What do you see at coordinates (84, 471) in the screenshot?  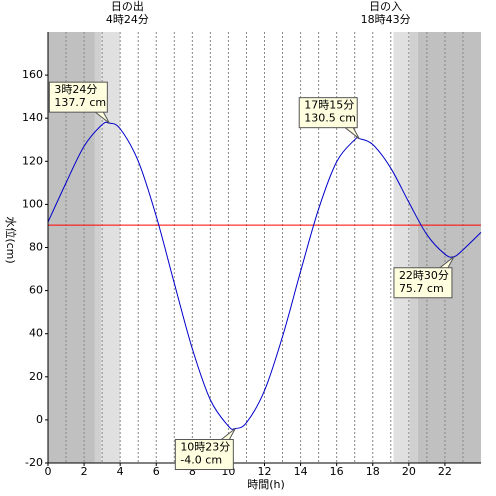 I see `x-tick-label: 2` at bounding box center [84, 471].